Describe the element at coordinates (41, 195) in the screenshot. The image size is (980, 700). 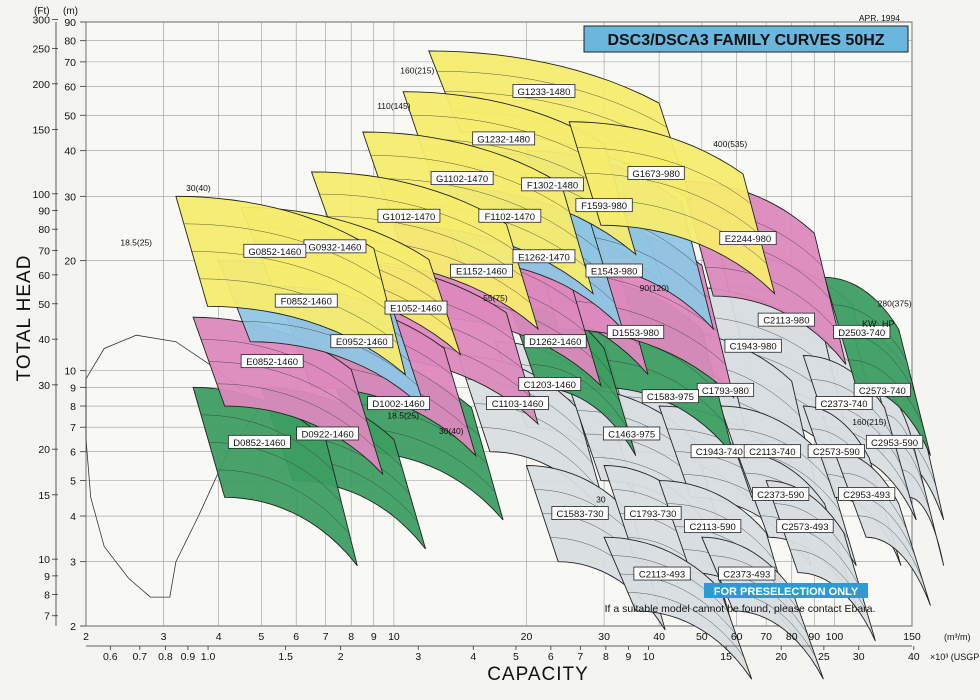
I see `y-tick-ft: 100` at that location.